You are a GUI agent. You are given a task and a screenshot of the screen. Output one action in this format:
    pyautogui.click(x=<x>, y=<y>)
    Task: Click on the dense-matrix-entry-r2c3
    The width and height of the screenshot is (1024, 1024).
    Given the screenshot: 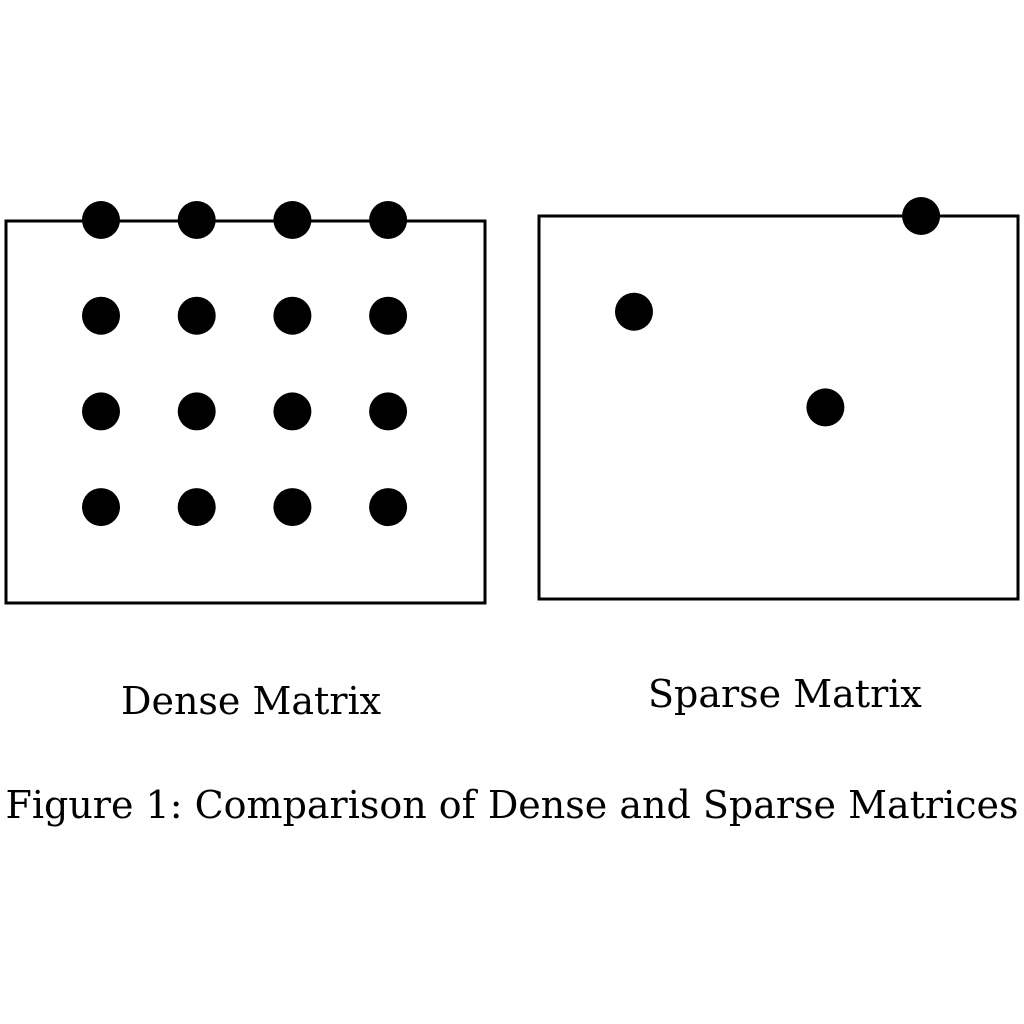 What is the action you would take?
    pyautogui.click(x=388, y=411)
    